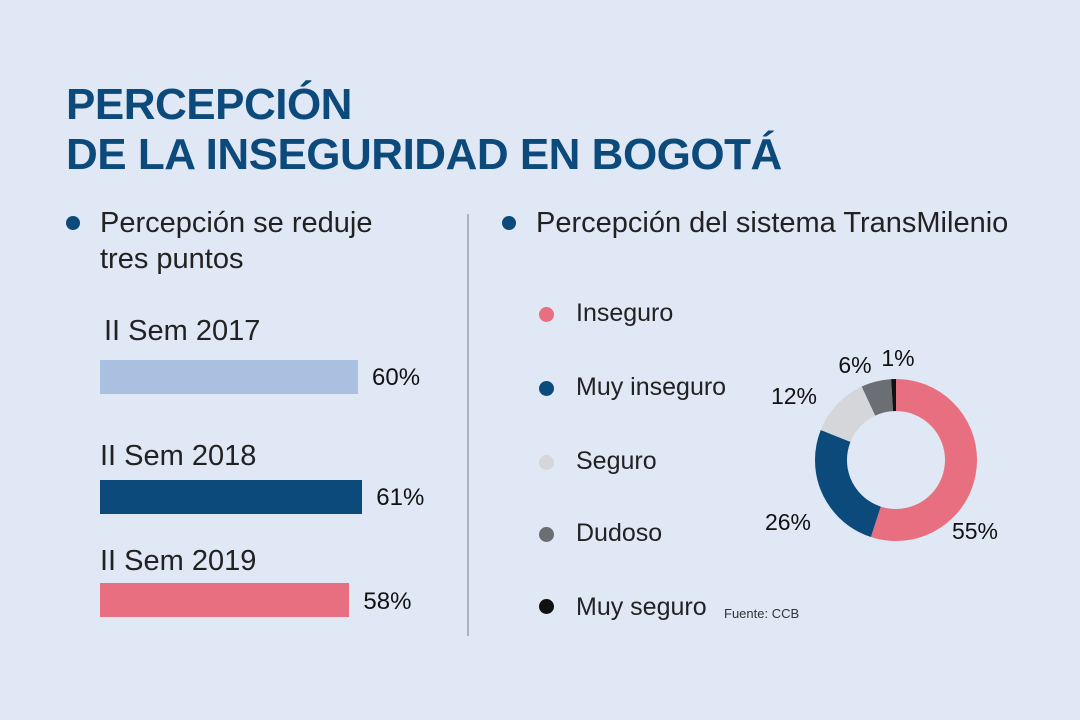 This screenshot has width=1080, height=720. Describe the element at coordinates (236, 241) in the screenshot. I see `left-section-heading: Percepción se reduje tres puntos` at that location.